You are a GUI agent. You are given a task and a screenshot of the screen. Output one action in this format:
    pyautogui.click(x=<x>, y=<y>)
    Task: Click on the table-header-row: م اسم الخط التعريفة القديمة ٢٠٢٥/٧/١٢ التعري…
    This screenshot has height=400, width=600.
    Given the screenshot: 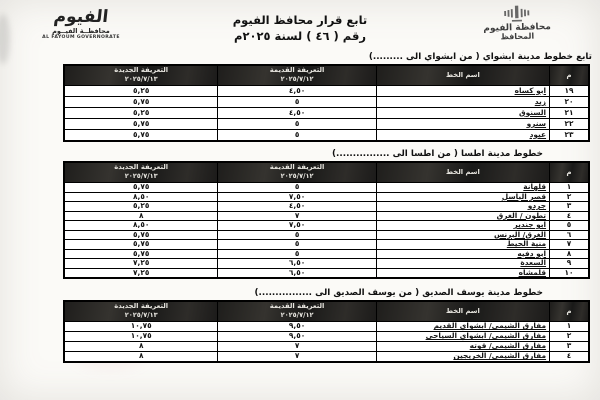 What is the action you would take?
    pyautogui.click(x=326, y=75)
    